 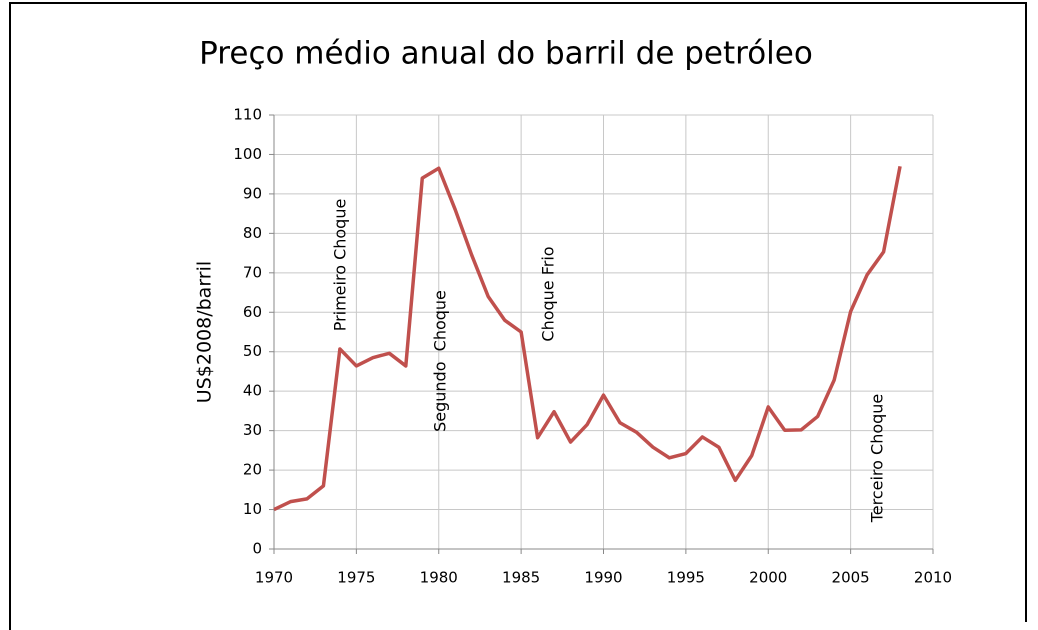 I want to click on y-axis-label: US$2008/barril, so click(x=205, y=332).